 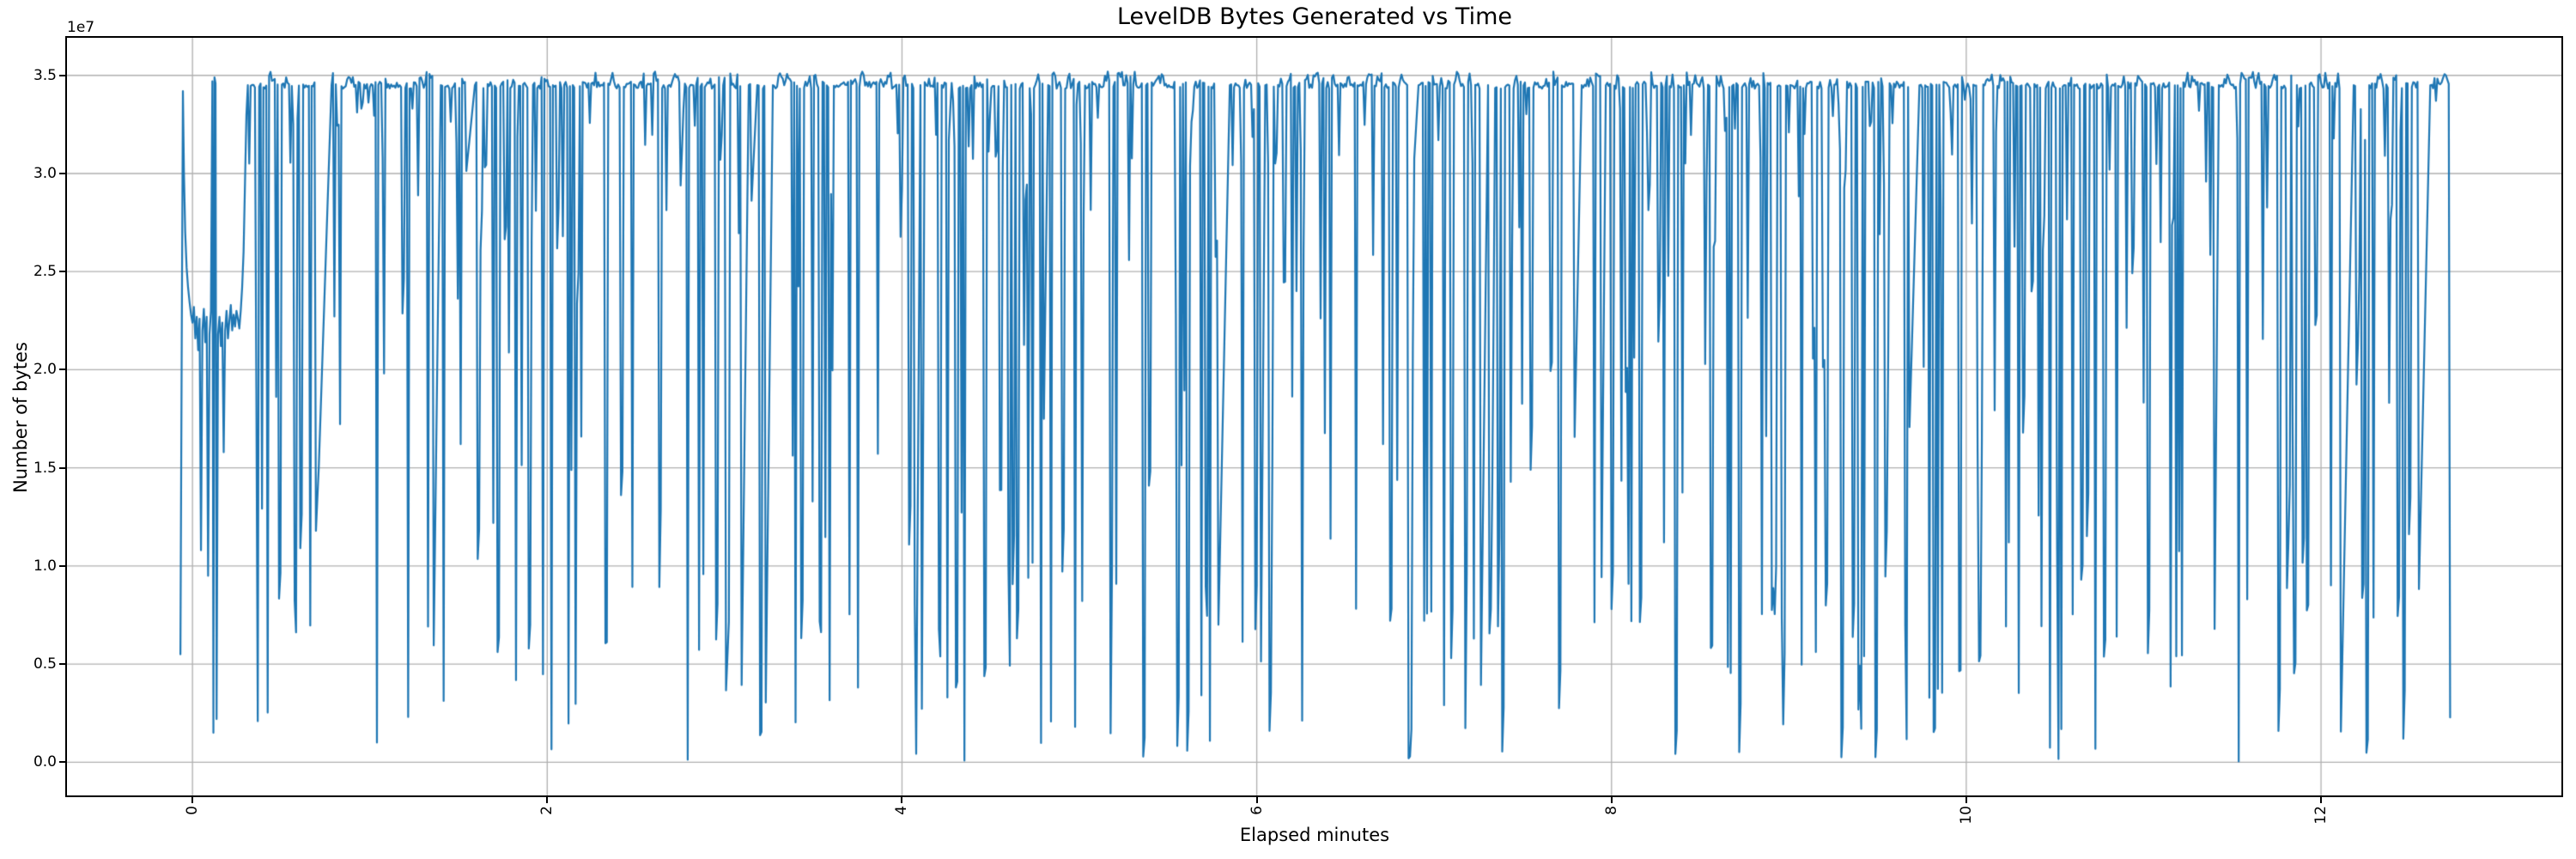 What do you see at coordinates (1314, 835) in the screenshot?
I see `x-axis-label: Elapsed minutes` at bounding box center [1314, 835].